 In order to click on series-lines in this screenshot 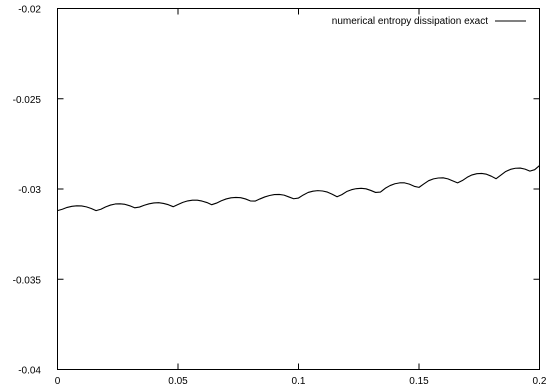, I will do `click(298, 188)`.